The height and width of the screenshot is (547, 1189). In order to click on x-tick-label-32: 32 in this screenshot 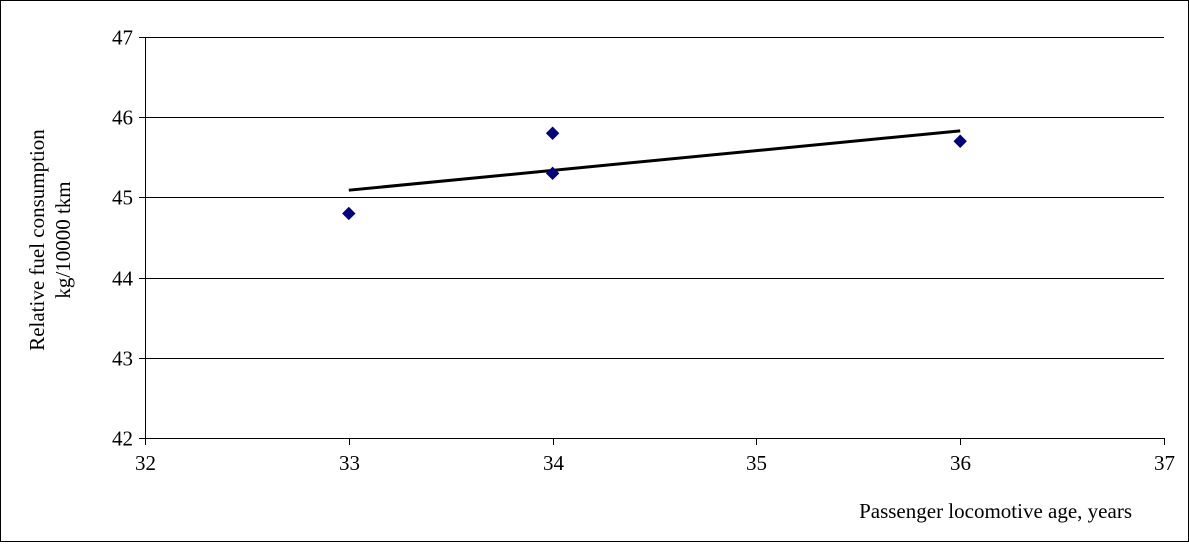, I will do `click(145, 463)`.